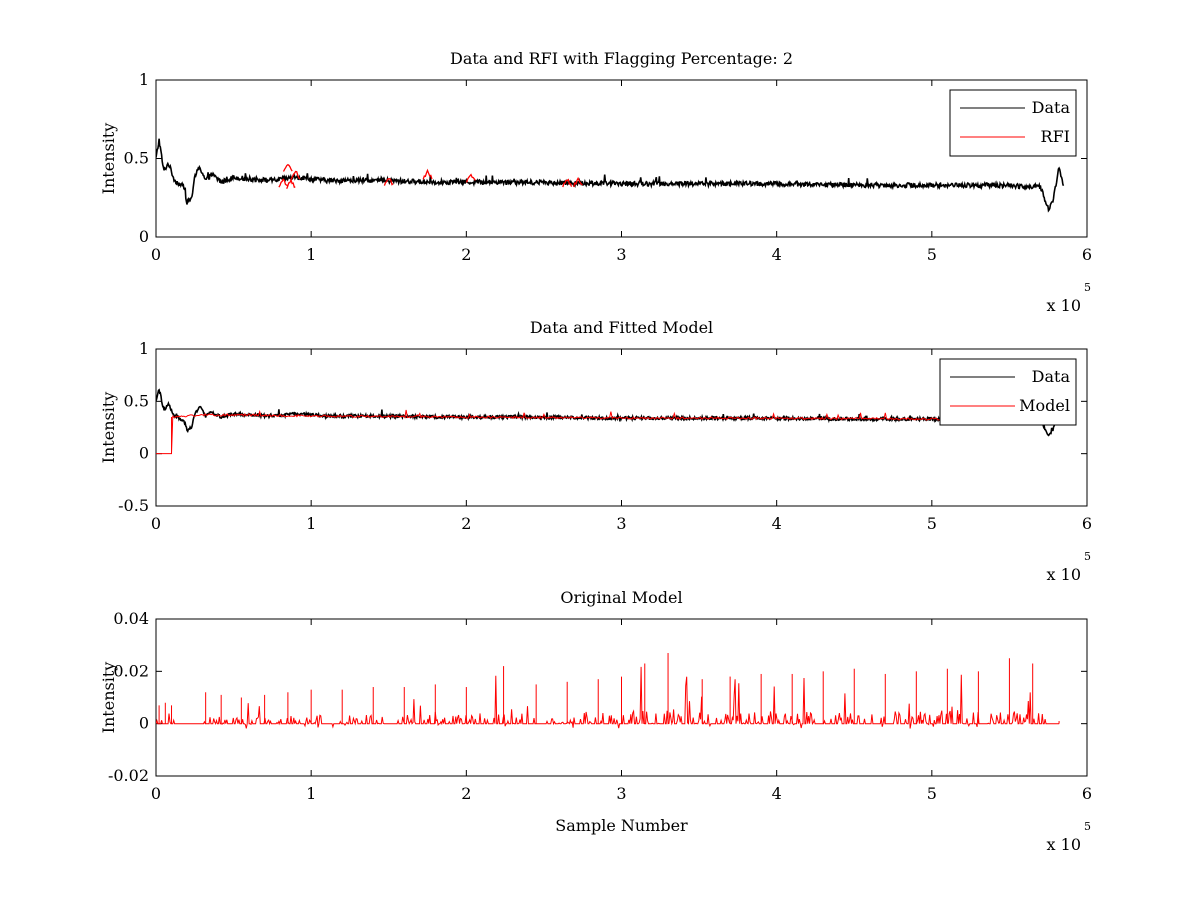 The height and width of the screenshot is (900, 1200). I want to click on x-axis-label: Sample Number, so click(621, 825).